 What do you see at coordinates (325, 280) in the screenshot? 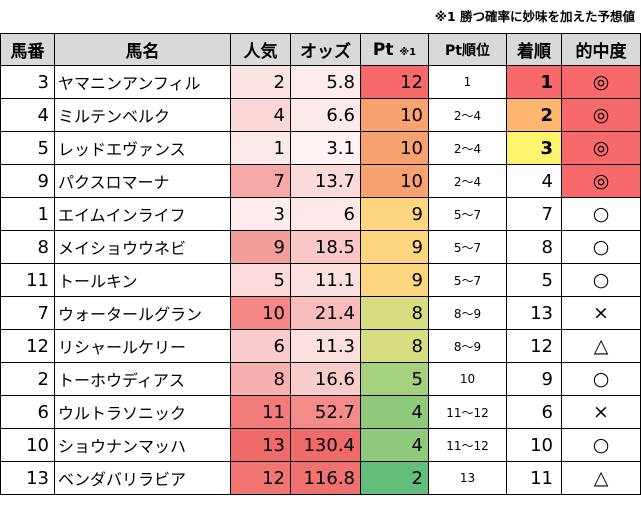
I see `odds-cell: 11.1` at bounding box center [325, 280].